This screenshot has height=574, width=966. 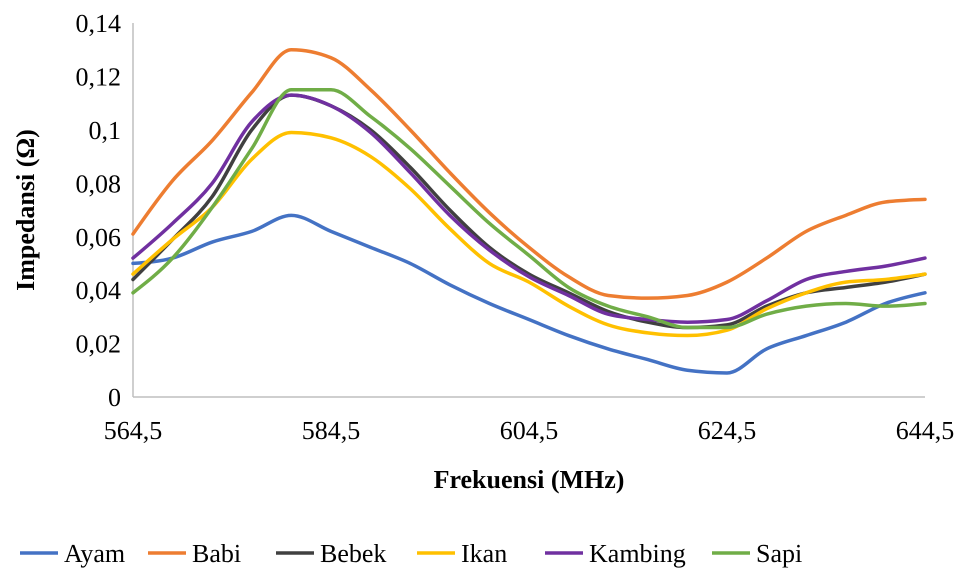 What do you see at coordinates (331, 430) in the screenshot?
I see `x-tick-label: 584,5` at bounding box center [331, 430].